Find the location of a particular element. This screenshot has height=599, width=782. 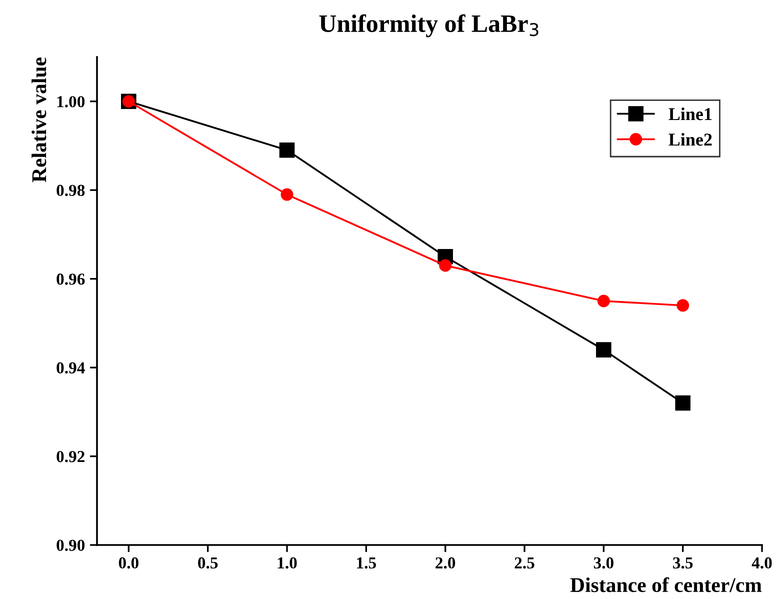

y-tick-label: 0.92 is located at coordinates (70, 456).